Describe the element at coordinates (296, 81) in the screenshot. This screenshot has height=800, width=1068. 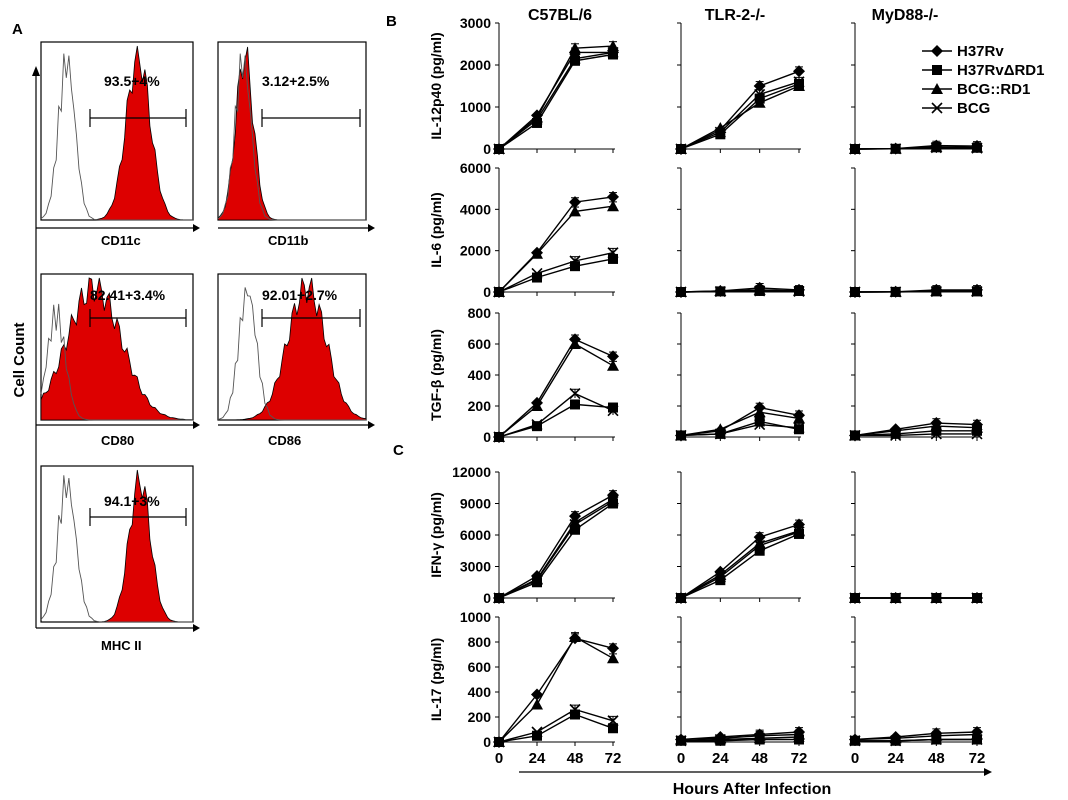
I see `gate-percentage: 3.12+2.5%` at that location.